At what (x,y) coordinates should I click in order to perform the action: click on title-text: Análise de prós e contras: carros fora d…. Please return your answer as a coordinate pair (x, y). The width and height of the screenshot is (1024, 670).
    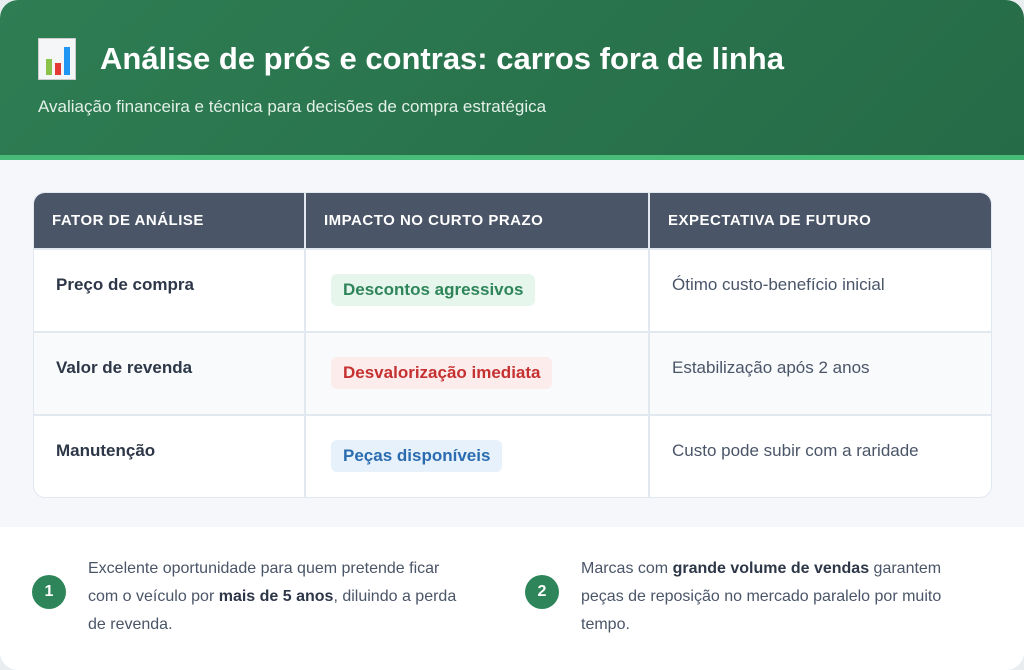
    Looking at the image, I should click on (442, 58).